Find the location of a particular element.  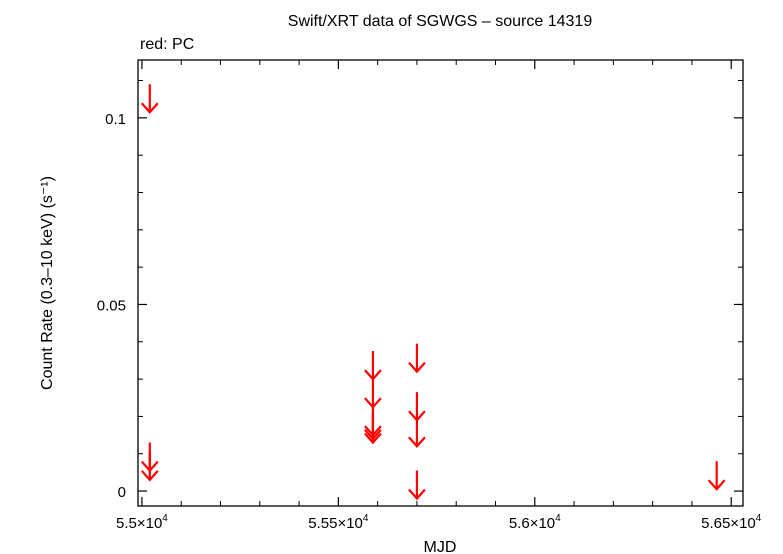

x-tick-mantissa: 5.55×10 is located at coordinates (335, 523).